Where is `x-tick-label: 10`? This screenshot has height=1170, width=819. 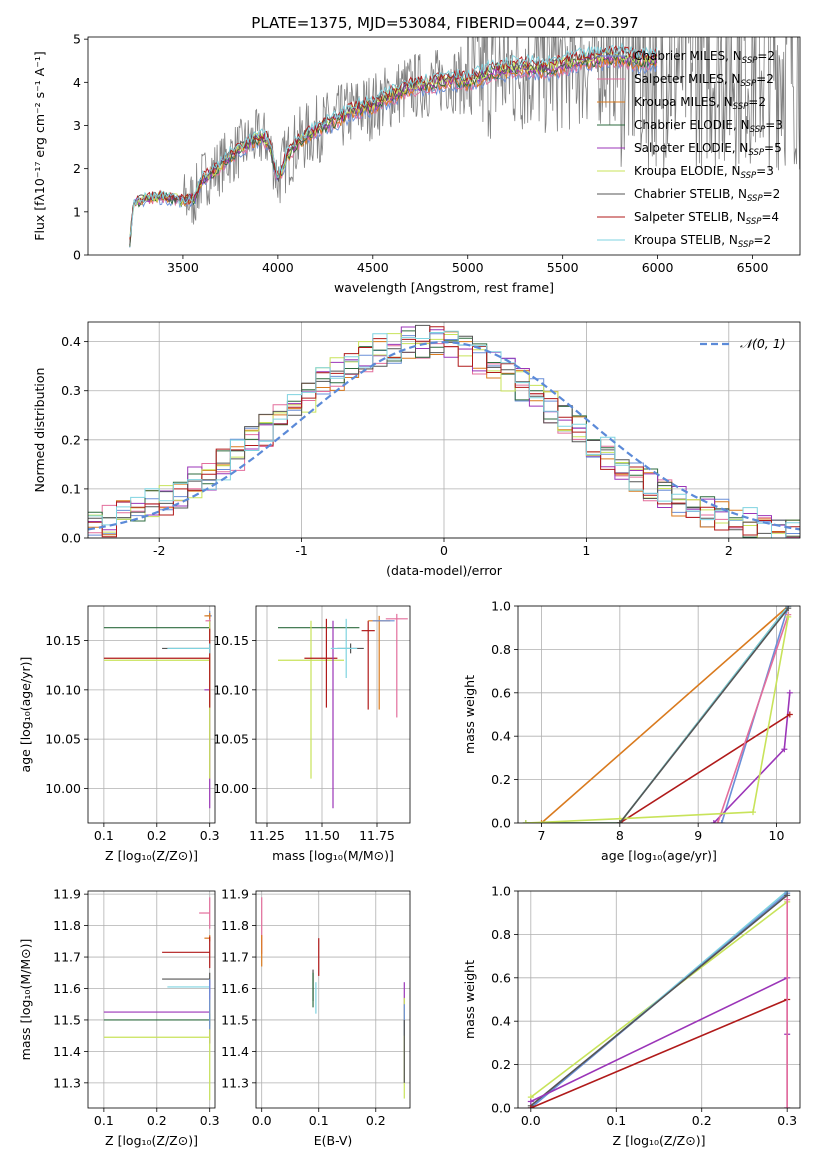 x-tick-label: 10 is located at coordinates (777, 835).